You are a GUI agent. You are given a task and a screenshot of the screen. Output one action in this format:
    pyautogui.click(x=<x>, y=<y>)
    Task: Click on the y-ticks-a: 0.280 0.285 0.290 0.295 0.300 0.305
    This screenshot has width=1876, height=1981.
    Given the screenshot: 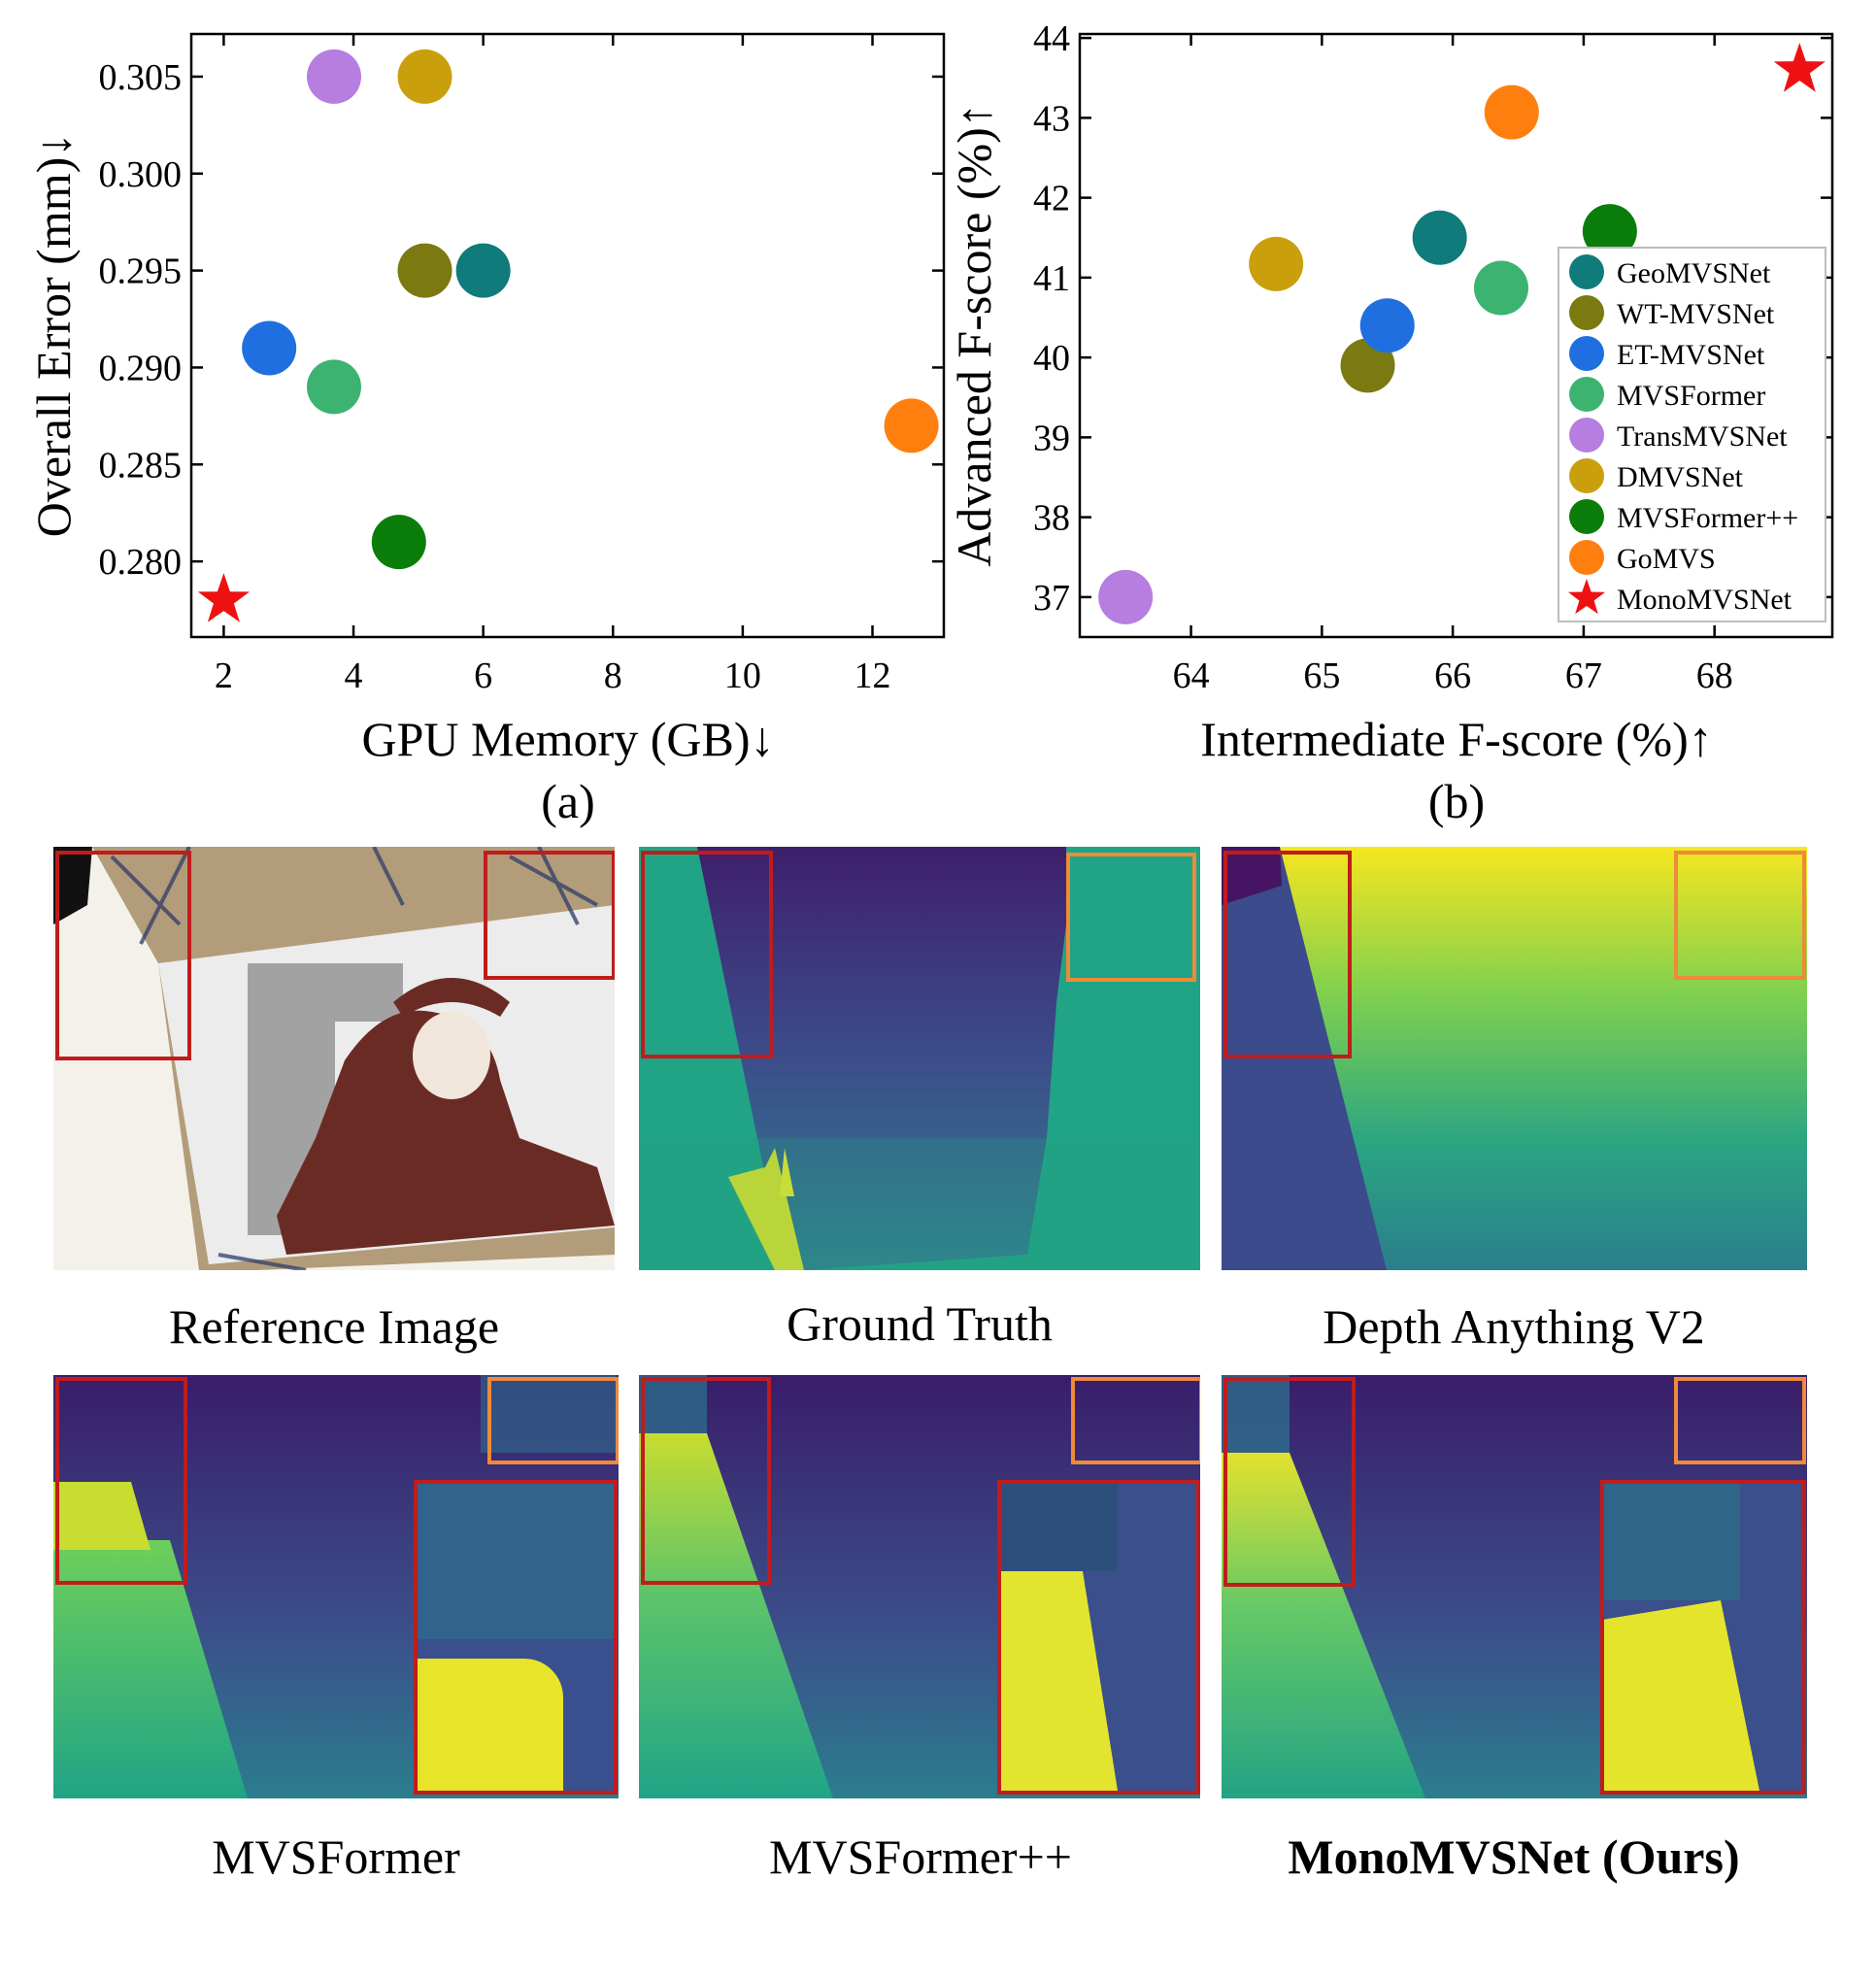 What is the action you would take?
    pyautogui.click(x=522, y=320)
    